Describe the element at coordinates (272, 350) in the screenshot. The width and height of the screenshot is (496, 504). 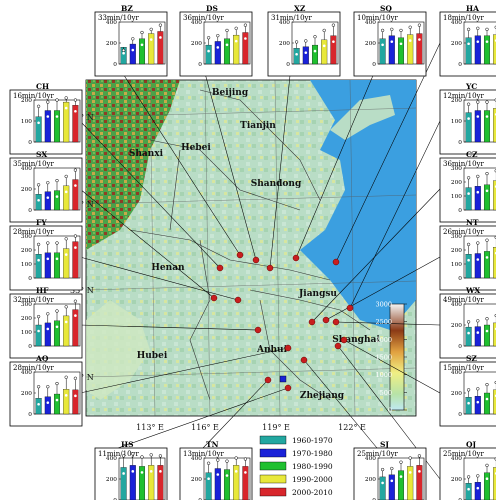
I see `place-label: Anhui` at that location.